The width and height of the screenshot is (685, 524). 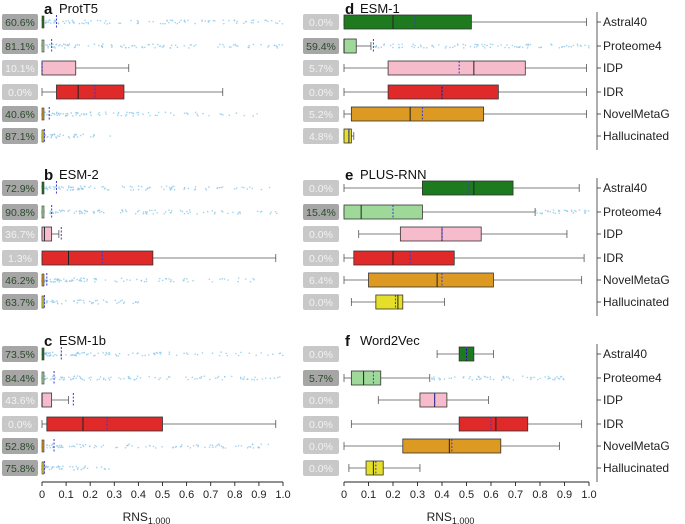 What do you see at coordinates (539, 495) in the screenshot?
I see `x-tick-label: 0.8` at bounding box center [539, 495].